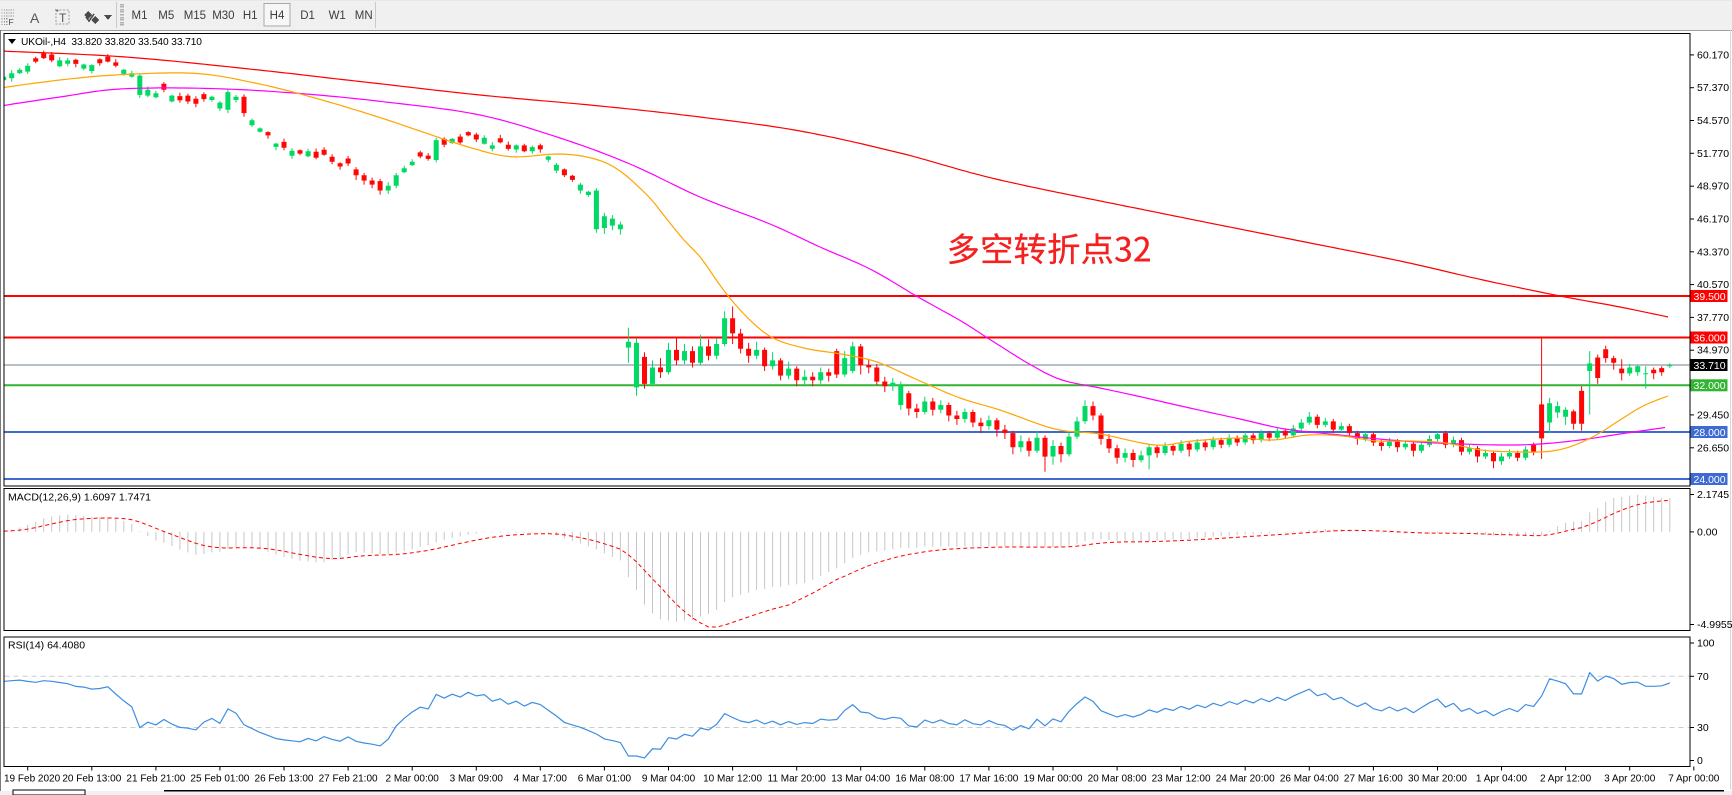 The height and width of the screenshot is (795, 1732). What do you see at coordinates (63, 18) in the screenshot?
I see `svg-text: T` at bounding box center [63, 18].